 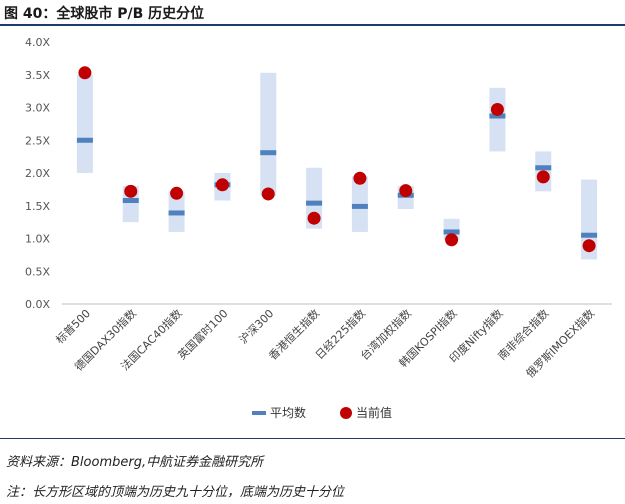 I want to click on legend-average-label: 平均数, so click(x=288, y=412).